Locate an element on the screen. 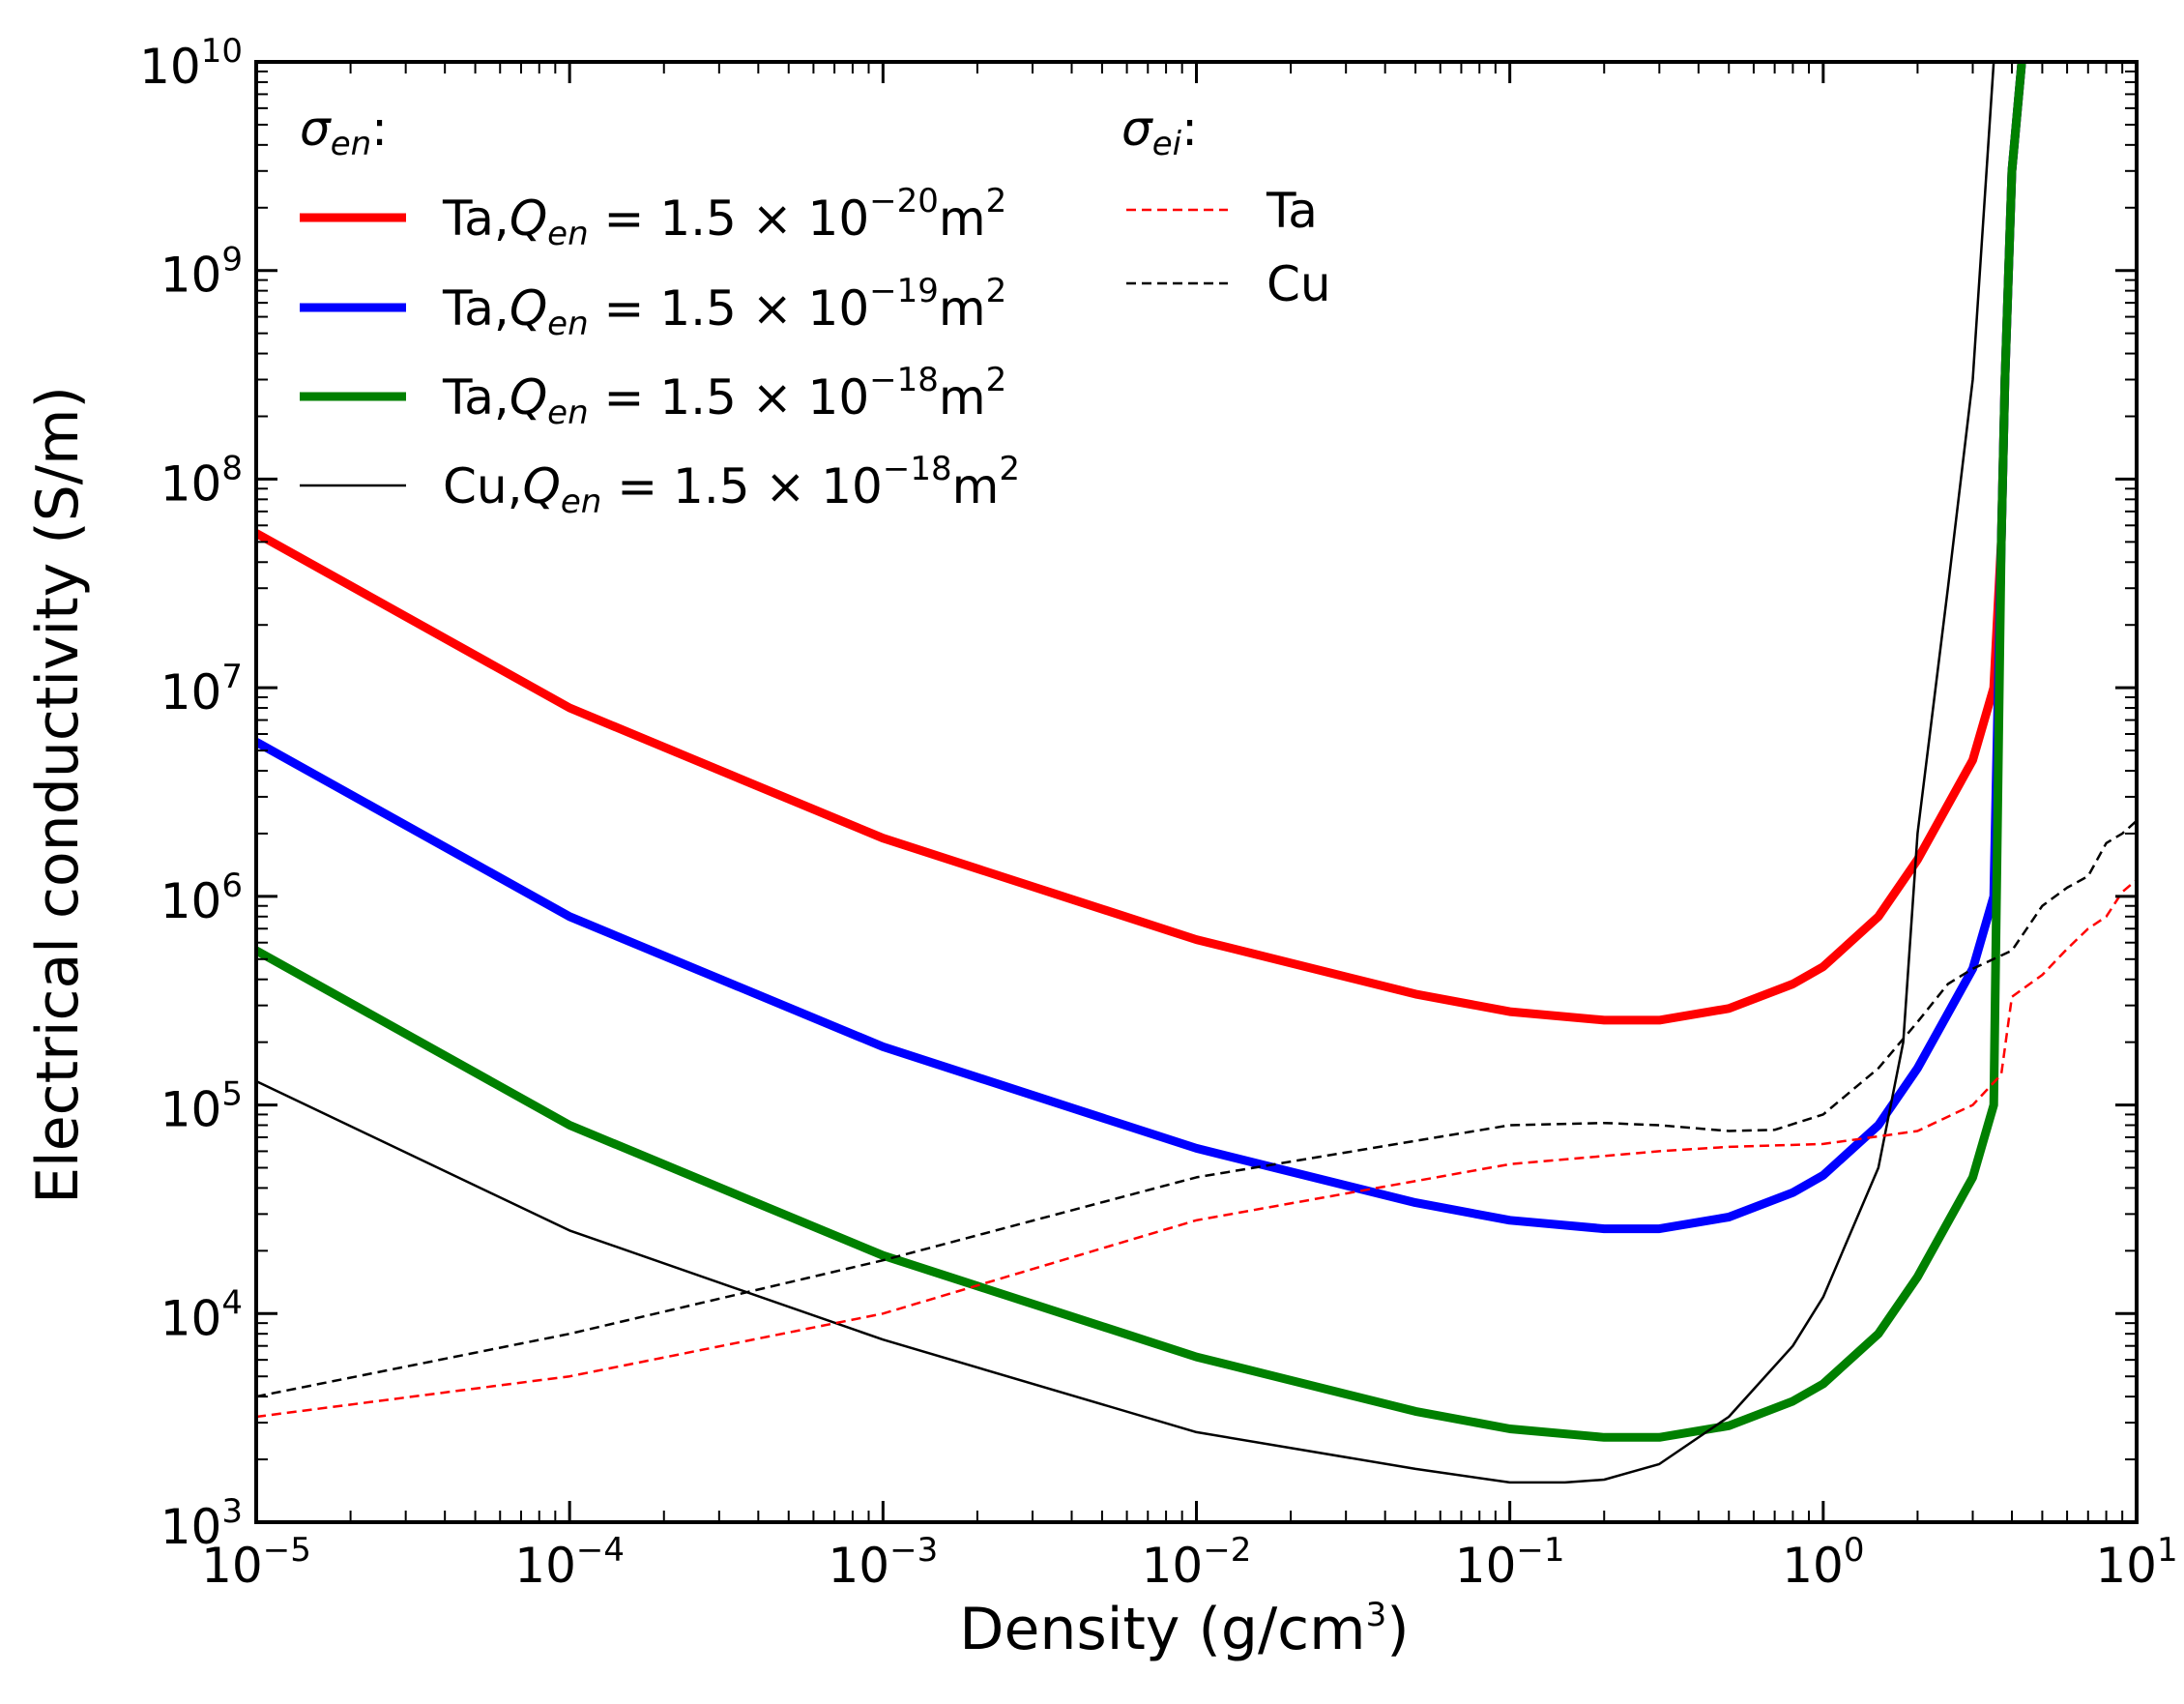 This screenshot has height=1704, width=2184. x-tick-label: 10⁻² is located at coordinates (1197, 1562).